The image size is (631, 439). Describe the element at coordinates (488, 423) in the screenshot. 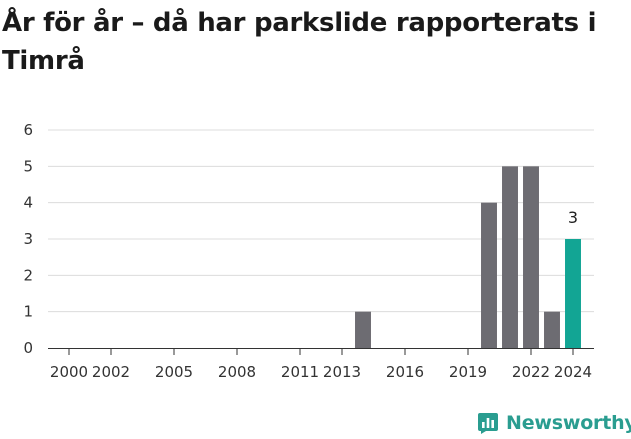

I see `newsworthy-logo-icon` at that location.